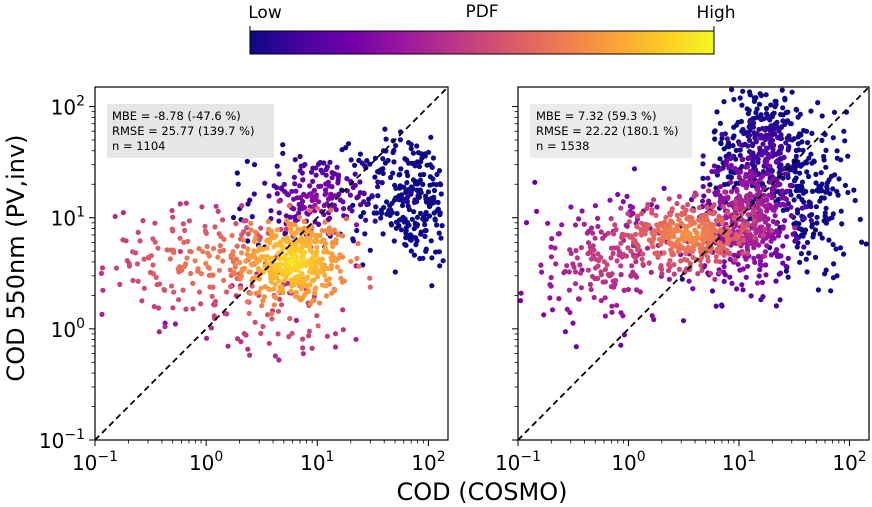  I want to click on stats-box-right, so click(611, 131).